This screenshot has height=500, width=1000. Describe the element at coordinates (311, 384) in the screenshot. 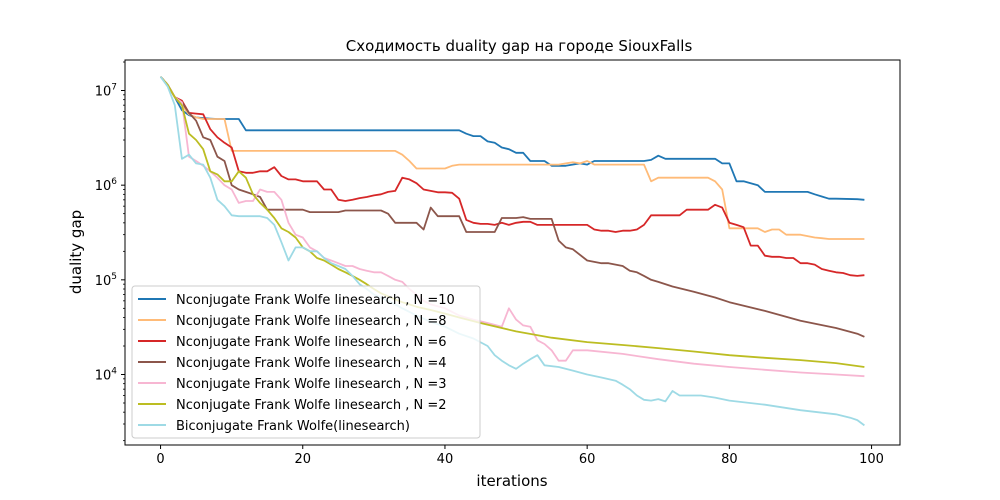

I see `legend-label-5: Nconjugate Frank Wolfe linesearch , N =3` at that location.